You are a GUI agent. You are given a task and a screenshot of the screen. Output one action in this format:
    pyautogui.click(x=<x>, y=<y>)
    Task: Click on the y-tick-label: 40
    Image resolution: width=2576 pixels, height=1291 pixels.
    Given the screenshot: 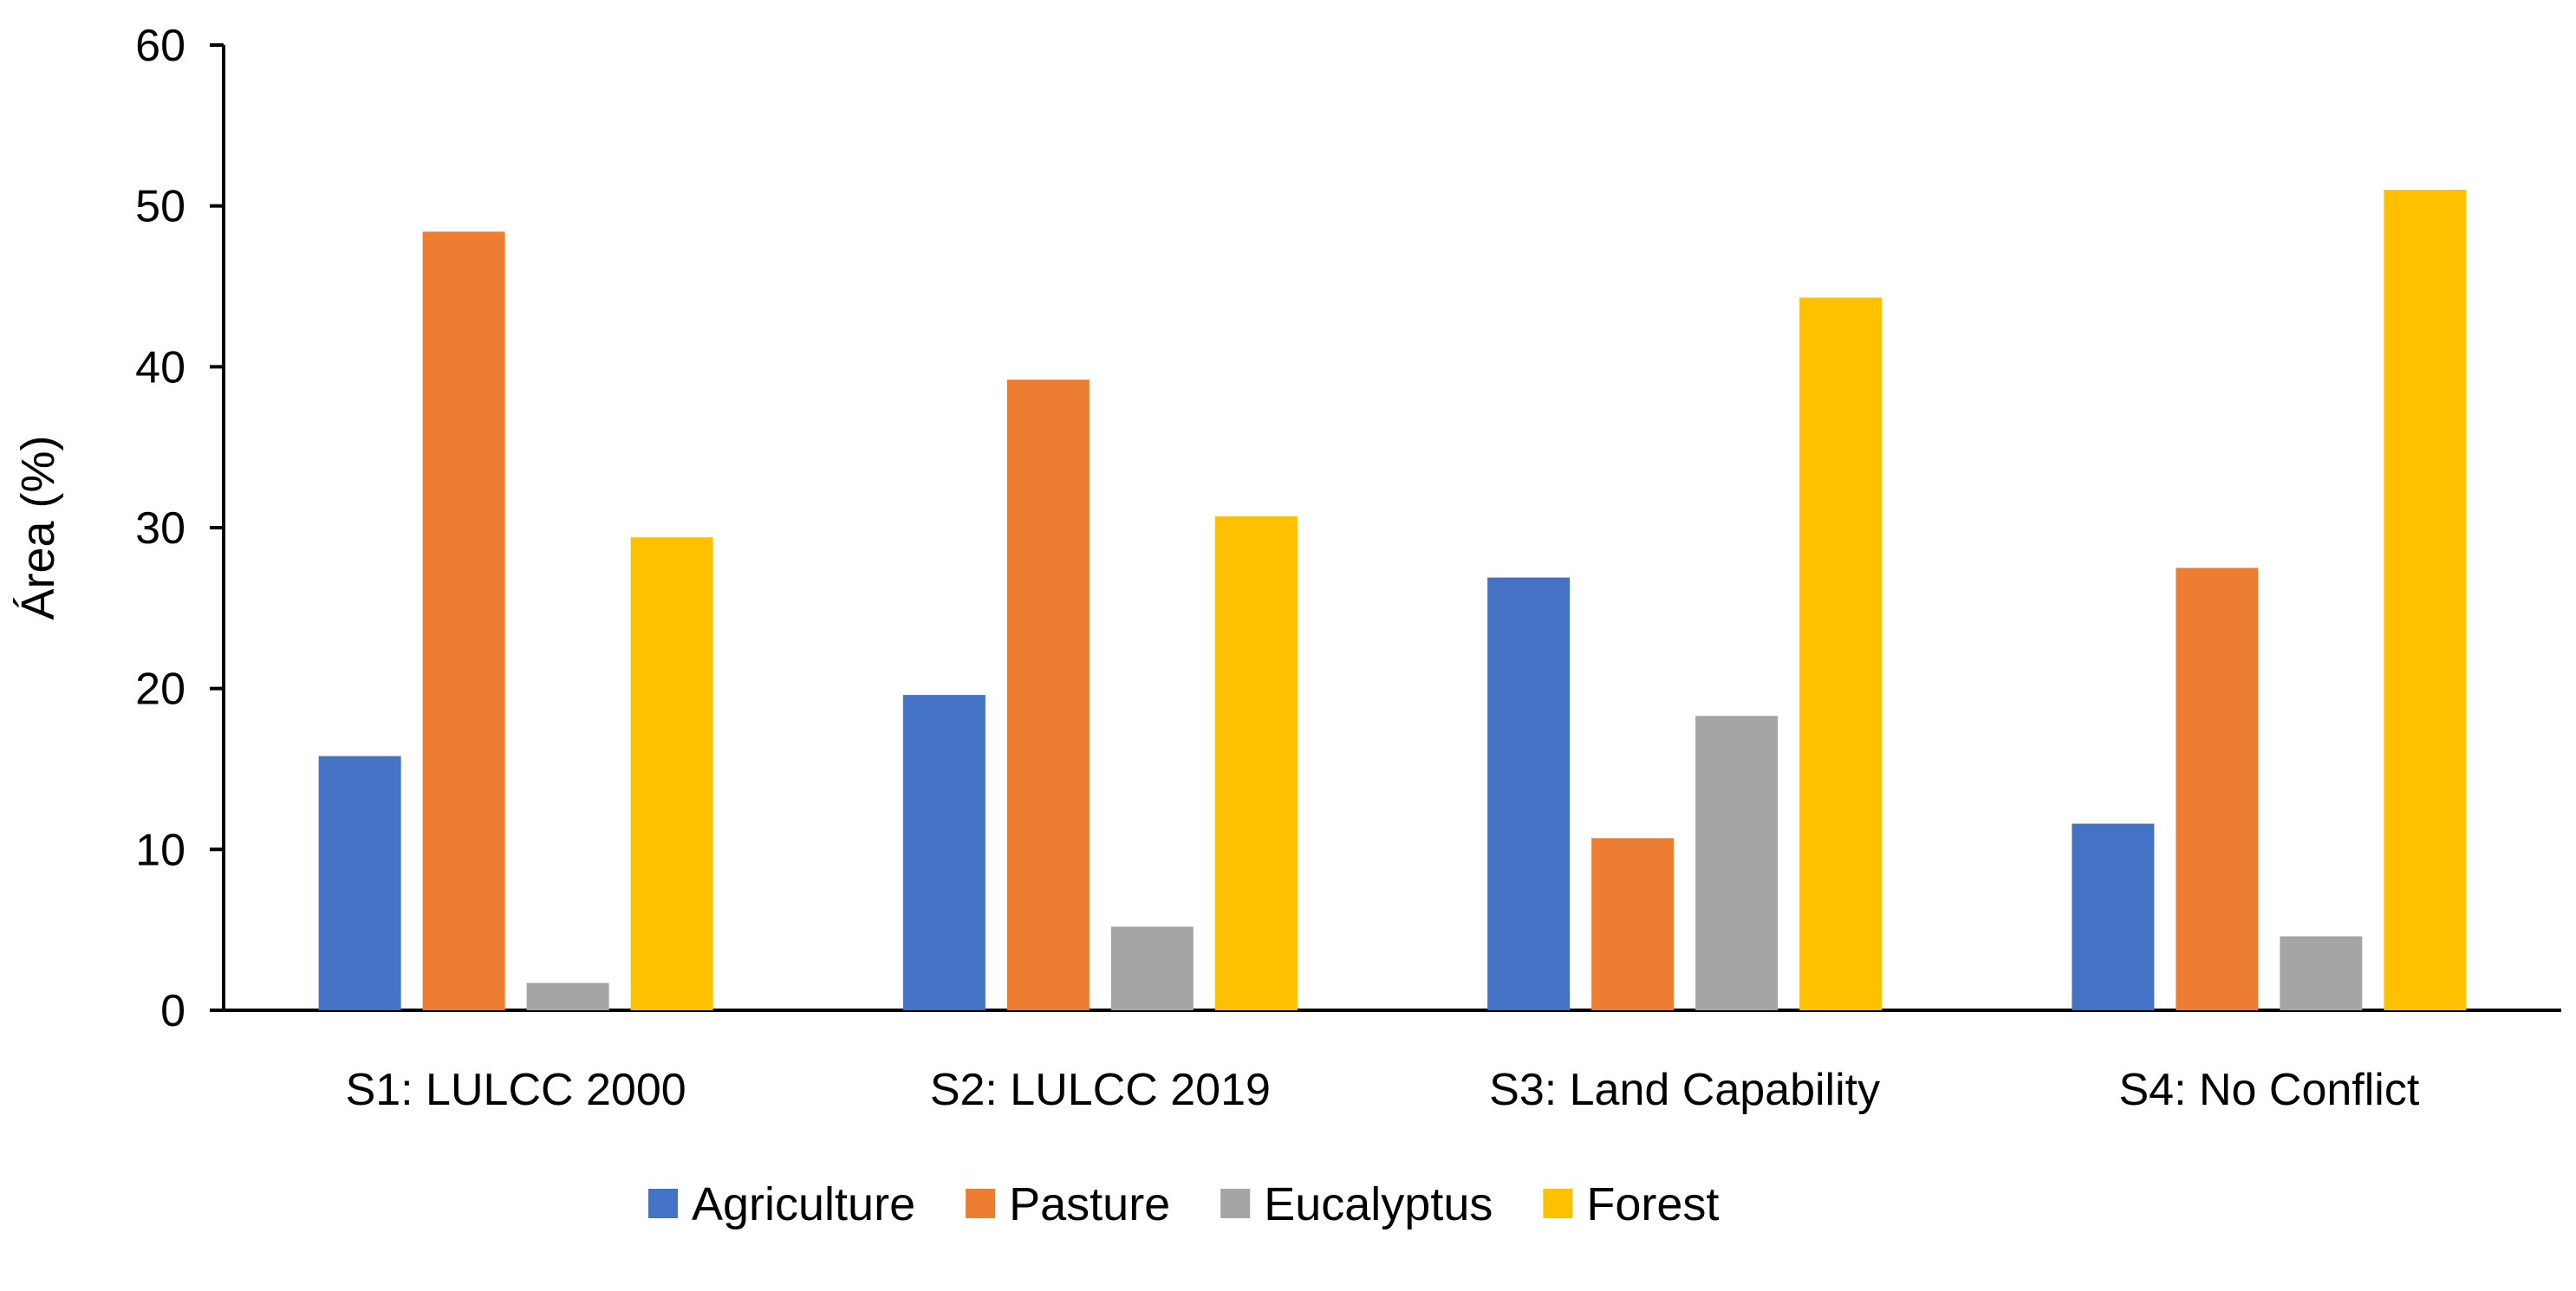 What is the action you would take?
    pyautogui.click(x=160, y=367)
    